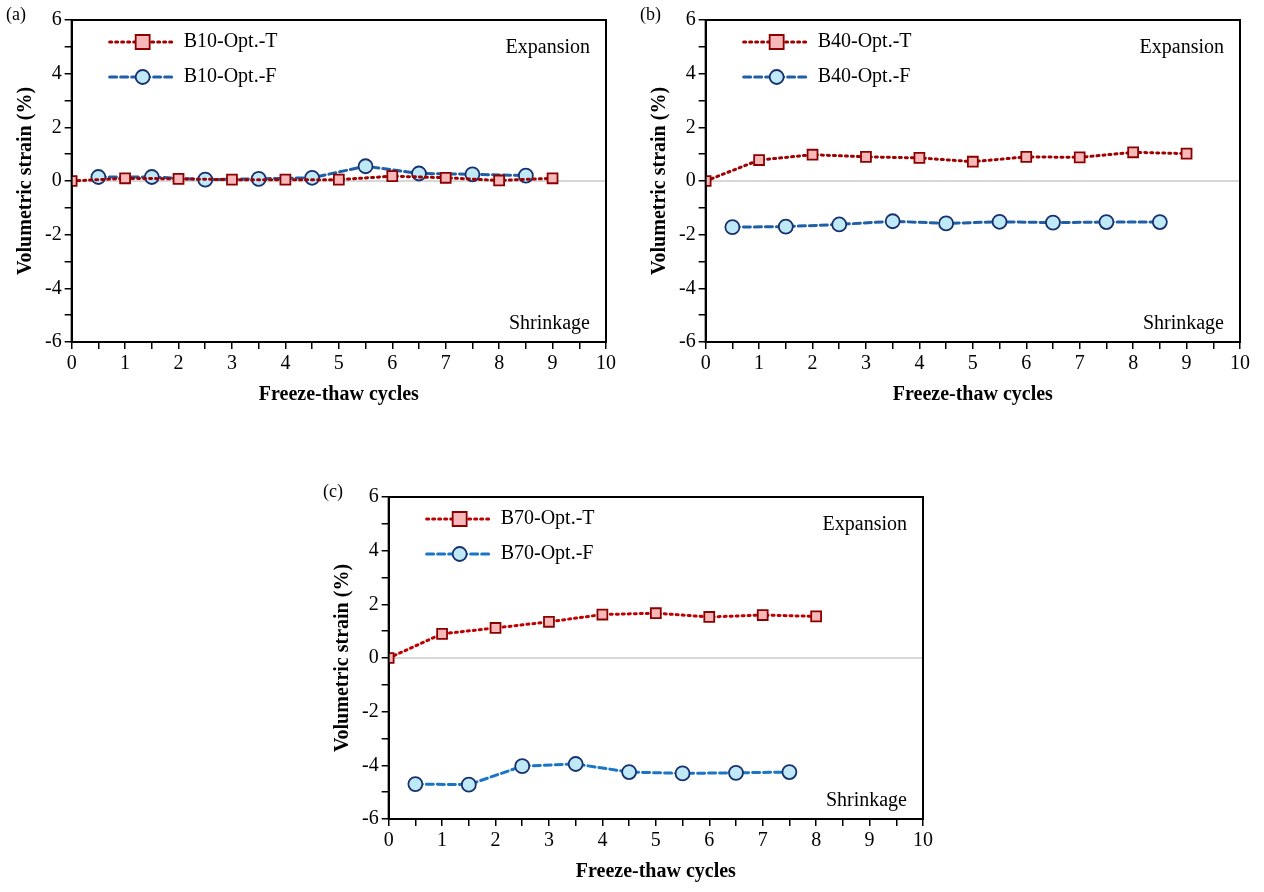 The height and width of the screenshot is (892, 1264). Describe the element at coordinates (864, 76) in the screenshot. I see `legend-label: B40-Opt.-F` at that location.